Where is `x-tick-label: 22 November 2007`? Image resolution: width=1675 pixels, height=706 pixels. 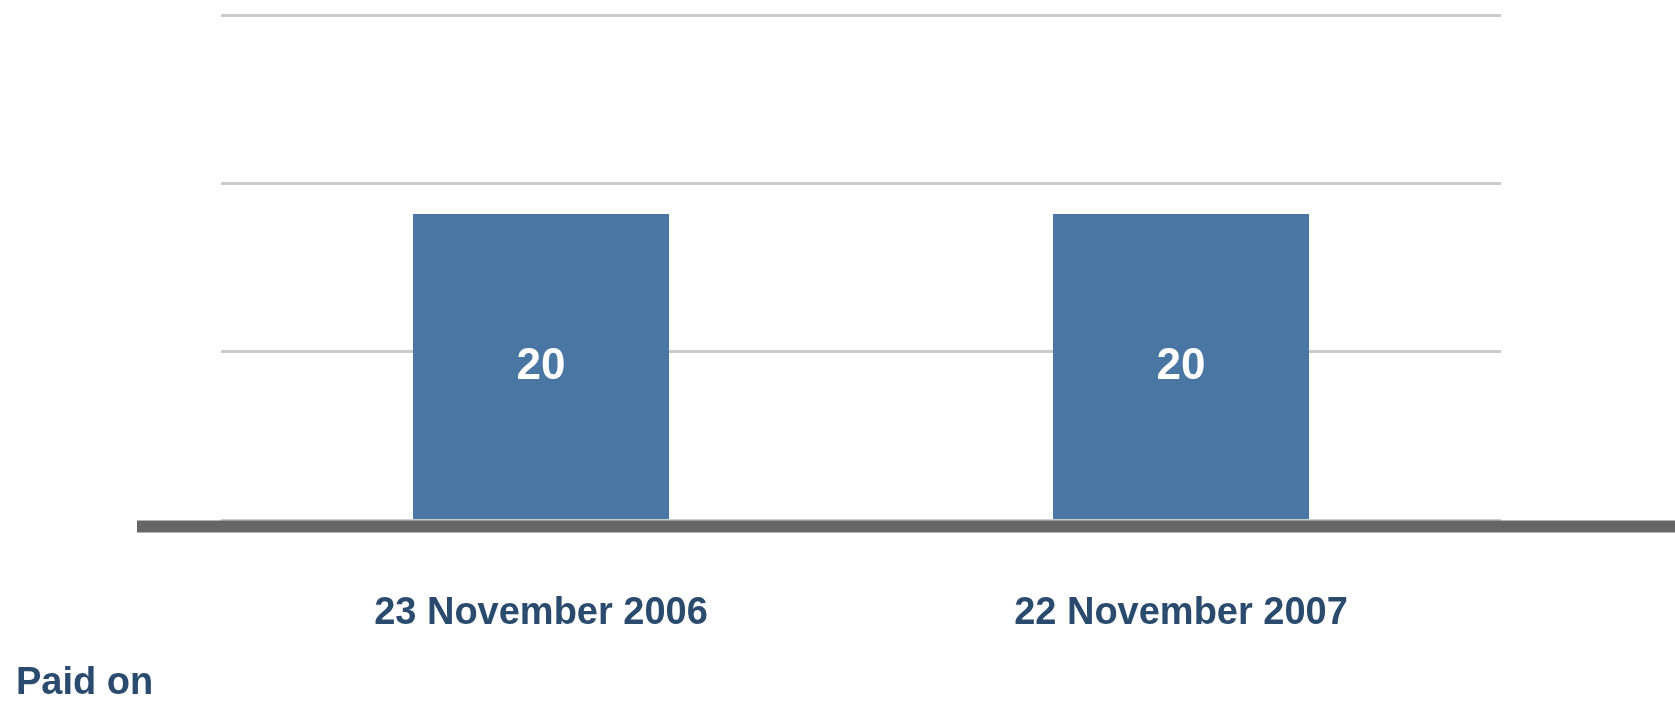 x-tick-label: 22 November 2007 is located at coordinates (1181, 610).